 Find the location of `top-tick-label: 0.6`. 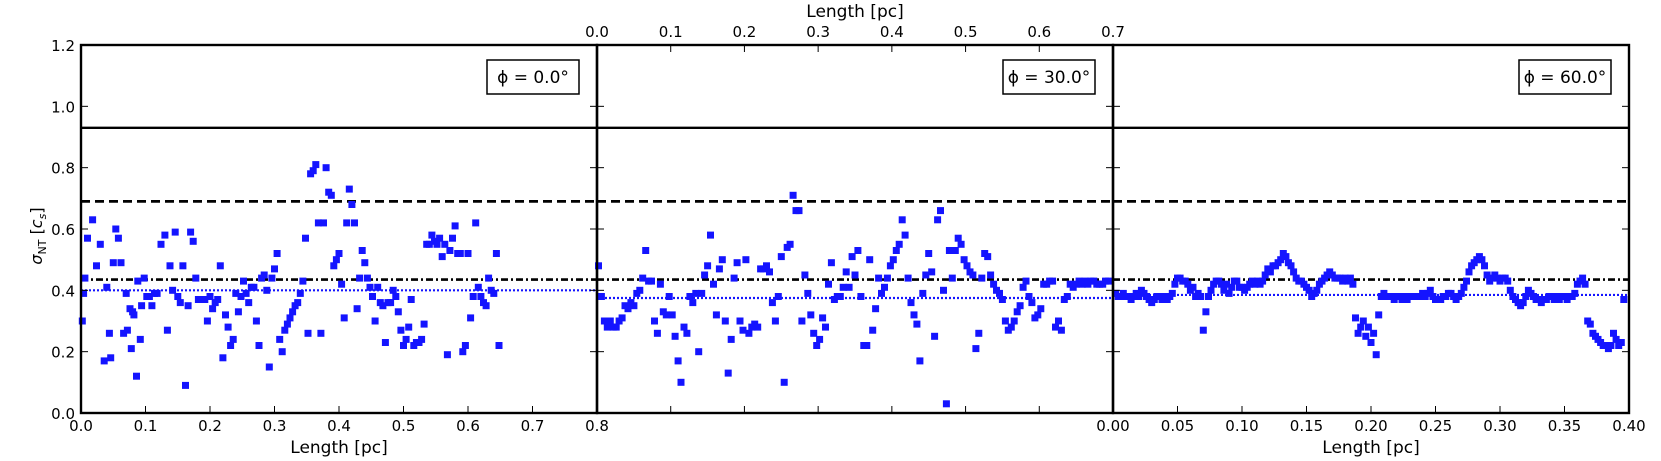

top-tick-label: 0.6 is located at coordinates (1039, 32).